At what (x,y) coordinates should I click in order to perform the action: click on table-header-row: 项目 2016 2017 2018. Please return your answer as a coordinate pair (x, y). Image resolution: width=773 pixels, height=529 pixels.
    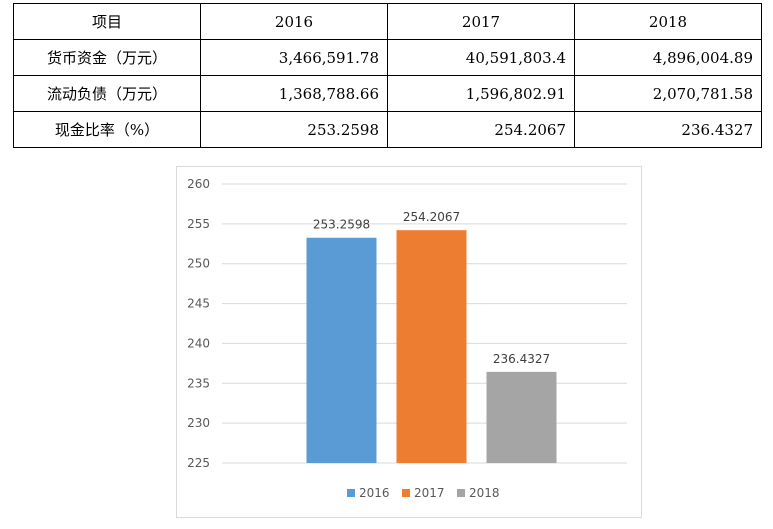
    Looking at the image, I should click on (387, 21).